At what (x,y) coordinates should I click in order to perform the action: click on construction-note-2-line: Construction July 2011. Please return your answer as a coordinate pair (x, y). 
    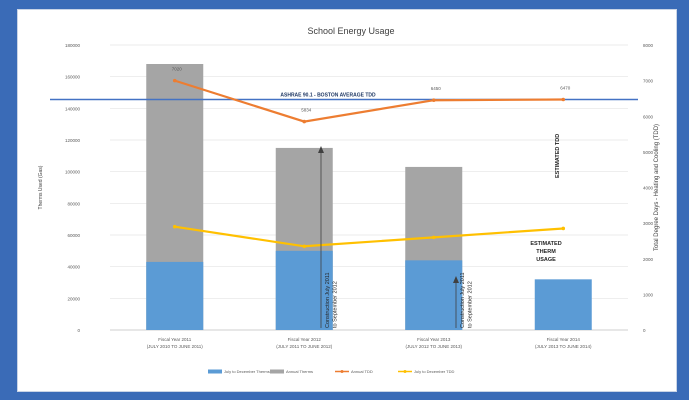
    Looking at the image, I should click on (463, 300).